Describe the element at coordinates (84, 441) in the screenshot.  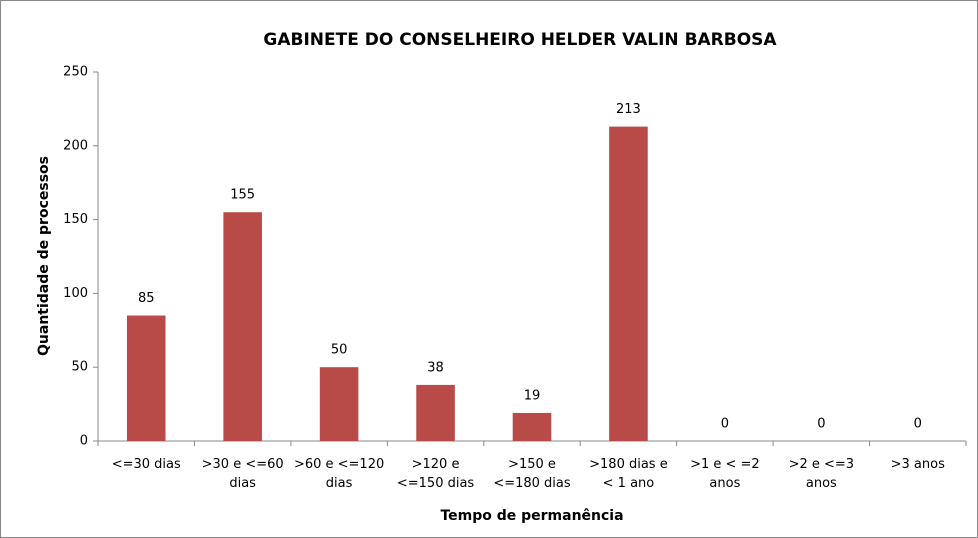
I see `y-tick-label: 0` at that location.